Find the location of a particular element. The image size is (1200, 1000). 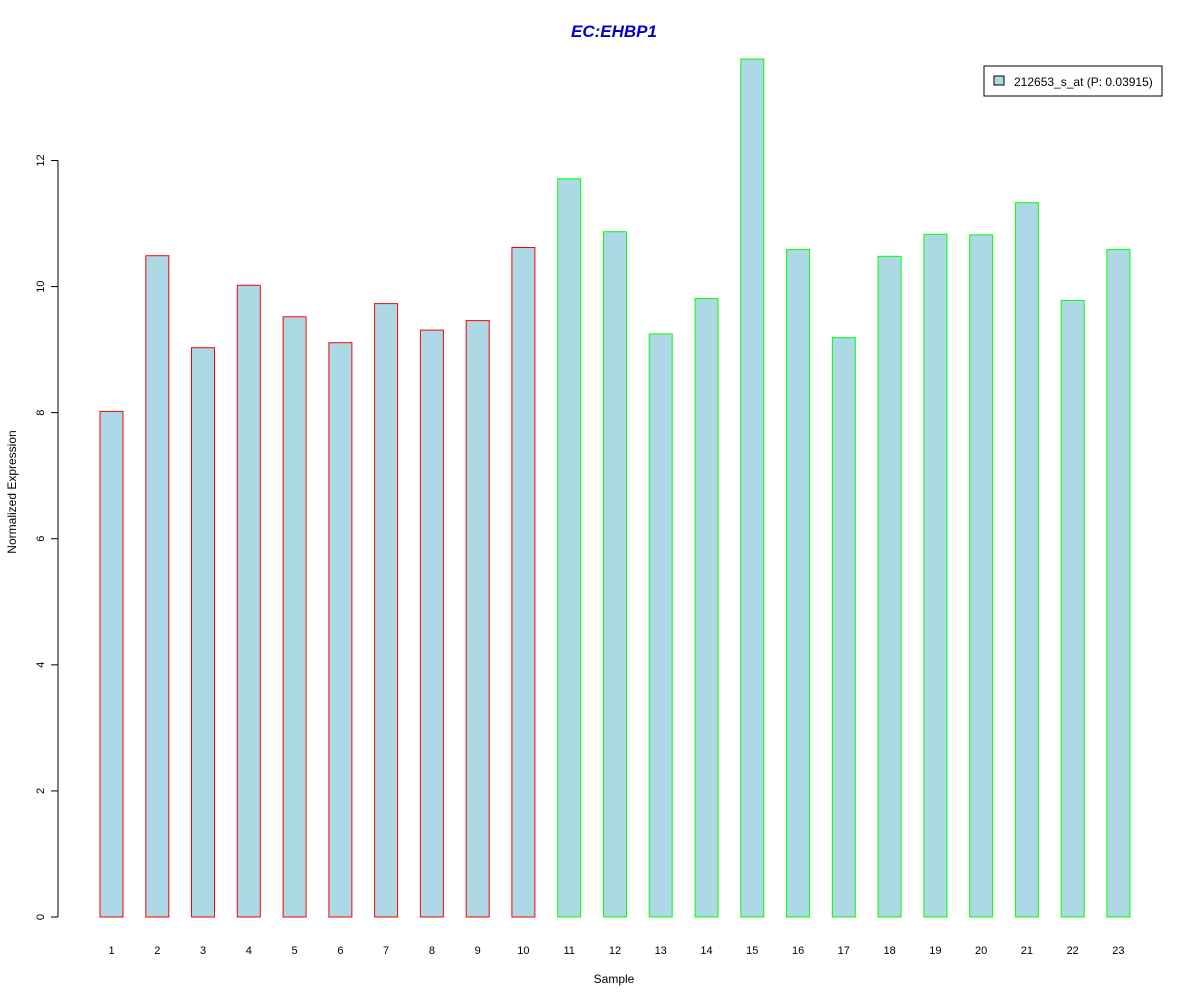

chart-title: EC:EHBP1 is located at coordinates (614, 31).